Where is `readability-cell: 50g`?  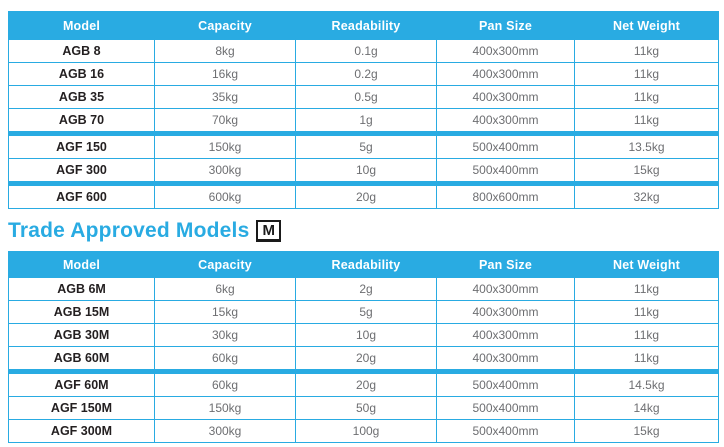
readability-cell: 50g is located at coordinates (366, 408).